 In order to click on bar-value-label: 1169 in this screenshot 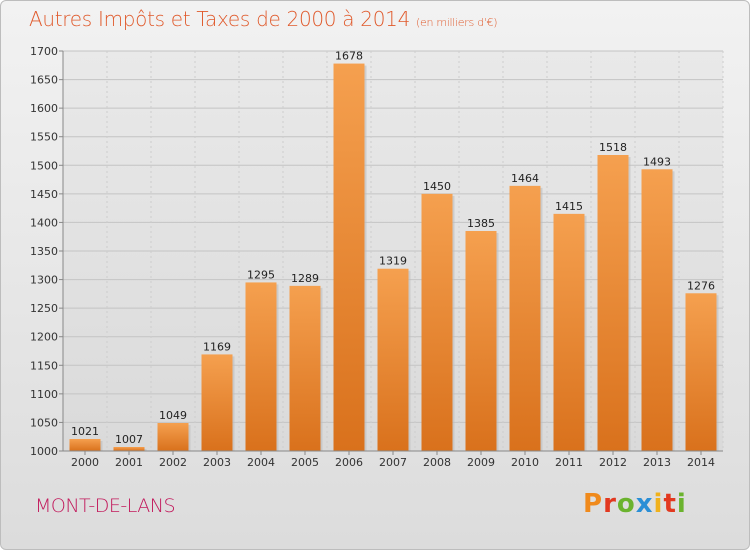, I will do `click(217, 346)`.